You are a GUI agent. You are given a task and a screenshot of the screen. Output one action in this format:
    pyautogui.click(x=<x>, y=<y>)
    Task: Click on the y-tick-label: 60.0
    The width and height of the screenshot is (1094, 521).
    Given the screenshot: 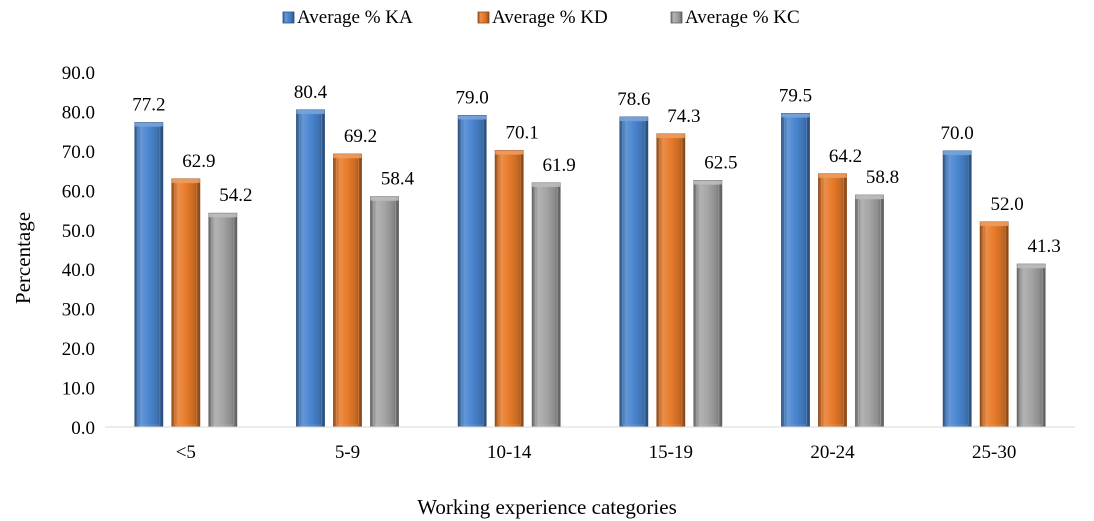 What is the action you would take?
    pyautogui.click(x=78, y=191)
    